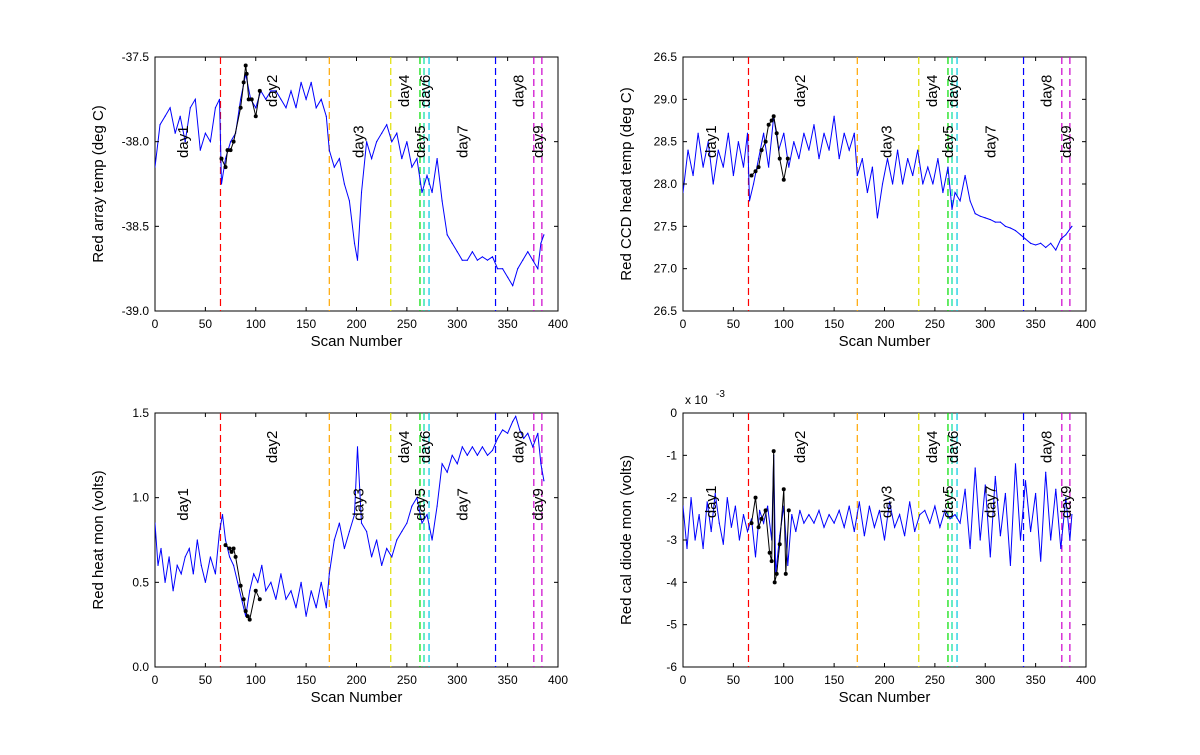 This screenshot has width=1200, height=755. What do you see at coordinates (508, 324) in the screenshot?
I see `x-tick-label: 350` at bounding box center [508, 324].